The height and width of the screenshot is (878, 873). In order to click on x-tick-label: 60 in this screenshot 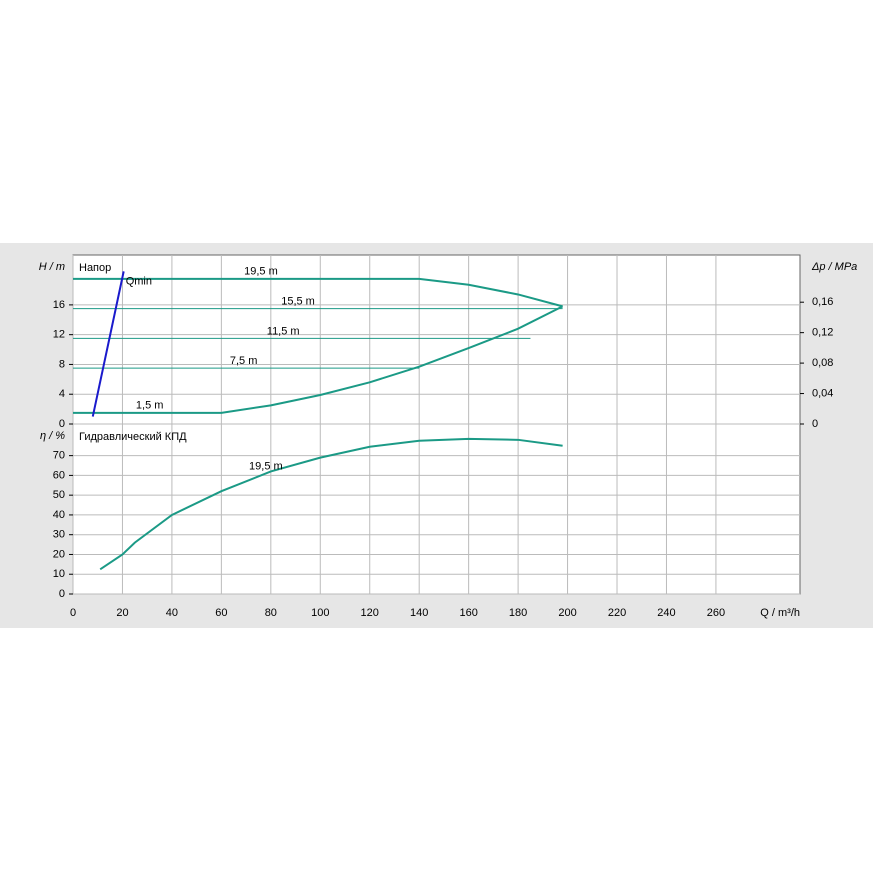, I will do `click(221, 613)`.